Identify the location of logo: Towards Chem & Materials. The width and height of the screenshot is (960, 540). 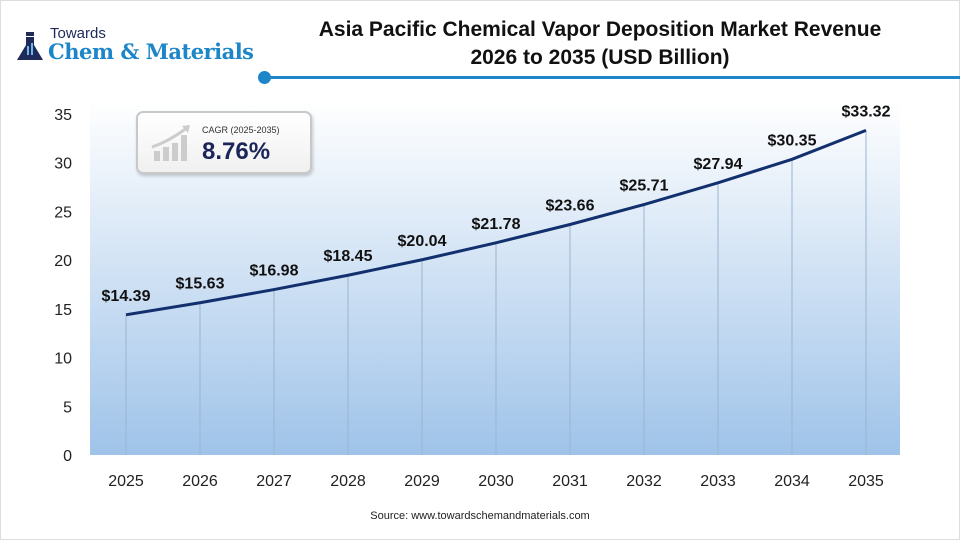
(135, 44).